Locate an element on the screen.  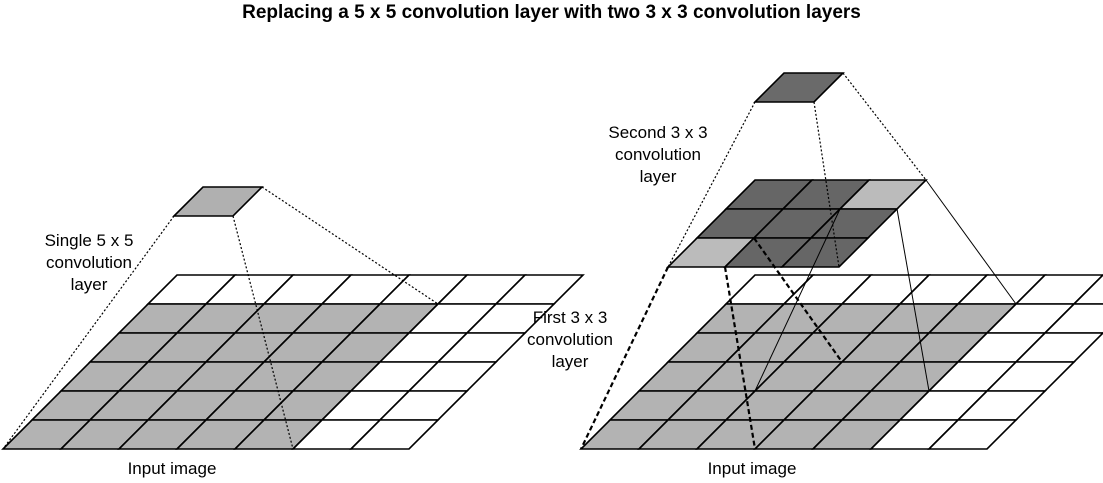
first-layer-label-line2: convolution is located at coordinates (569, 339).